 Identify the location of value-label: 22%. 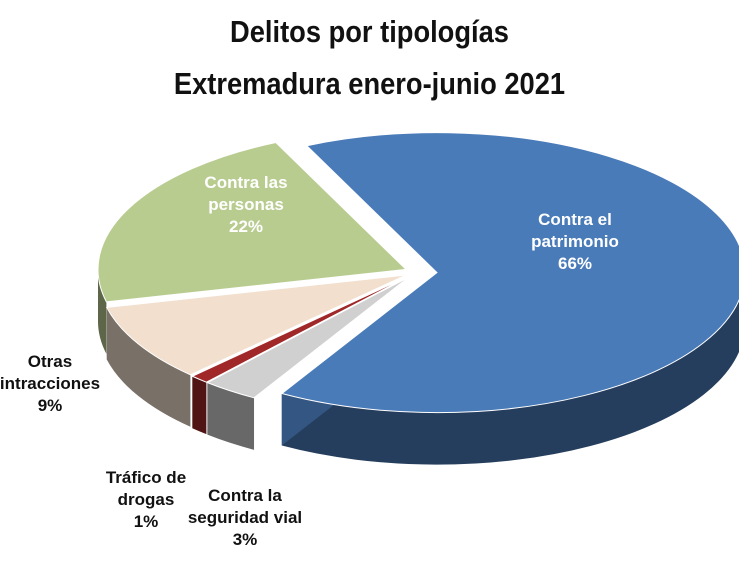
(246, 226).